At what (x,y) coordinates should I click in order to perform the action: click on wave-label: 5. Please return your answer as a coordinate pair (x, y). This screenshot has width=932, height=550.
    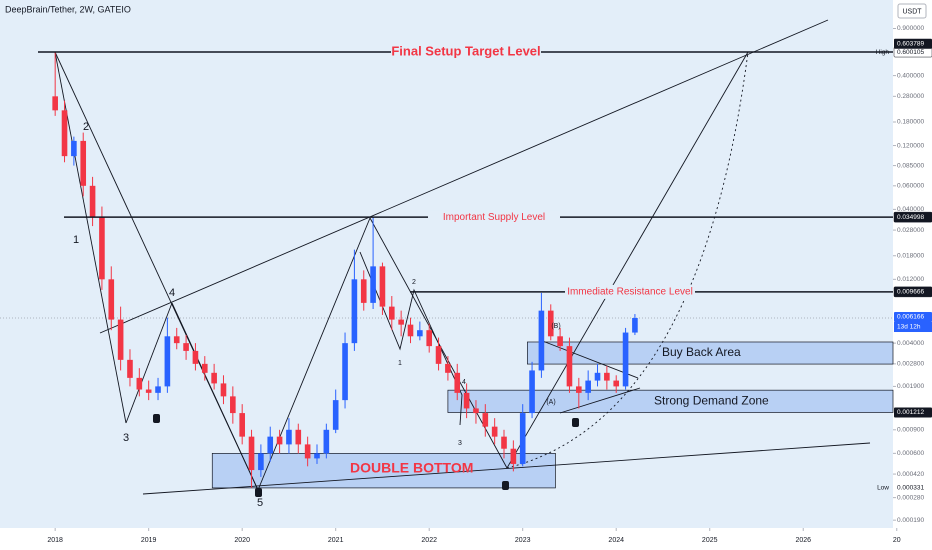
    Looking at the image, I should click on (260, 503).